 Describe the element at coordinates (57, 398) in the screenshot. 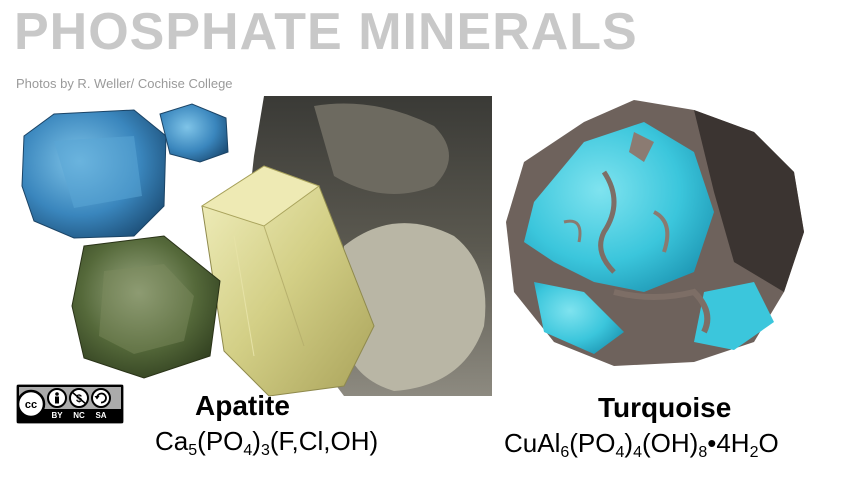

I see `person-icon` at that location.